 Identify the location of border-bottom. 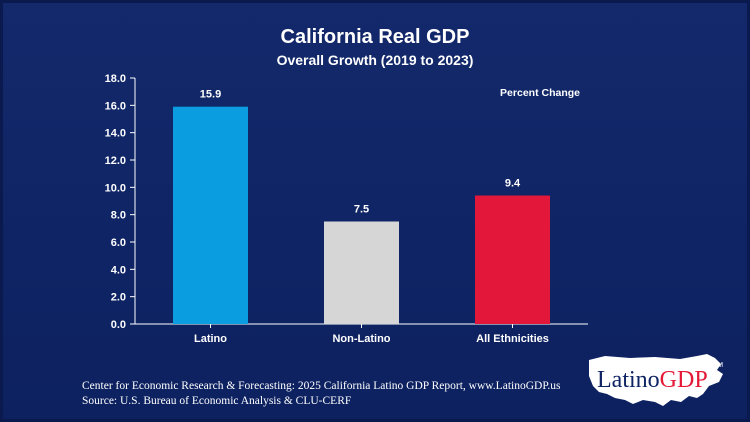
(375, 420).